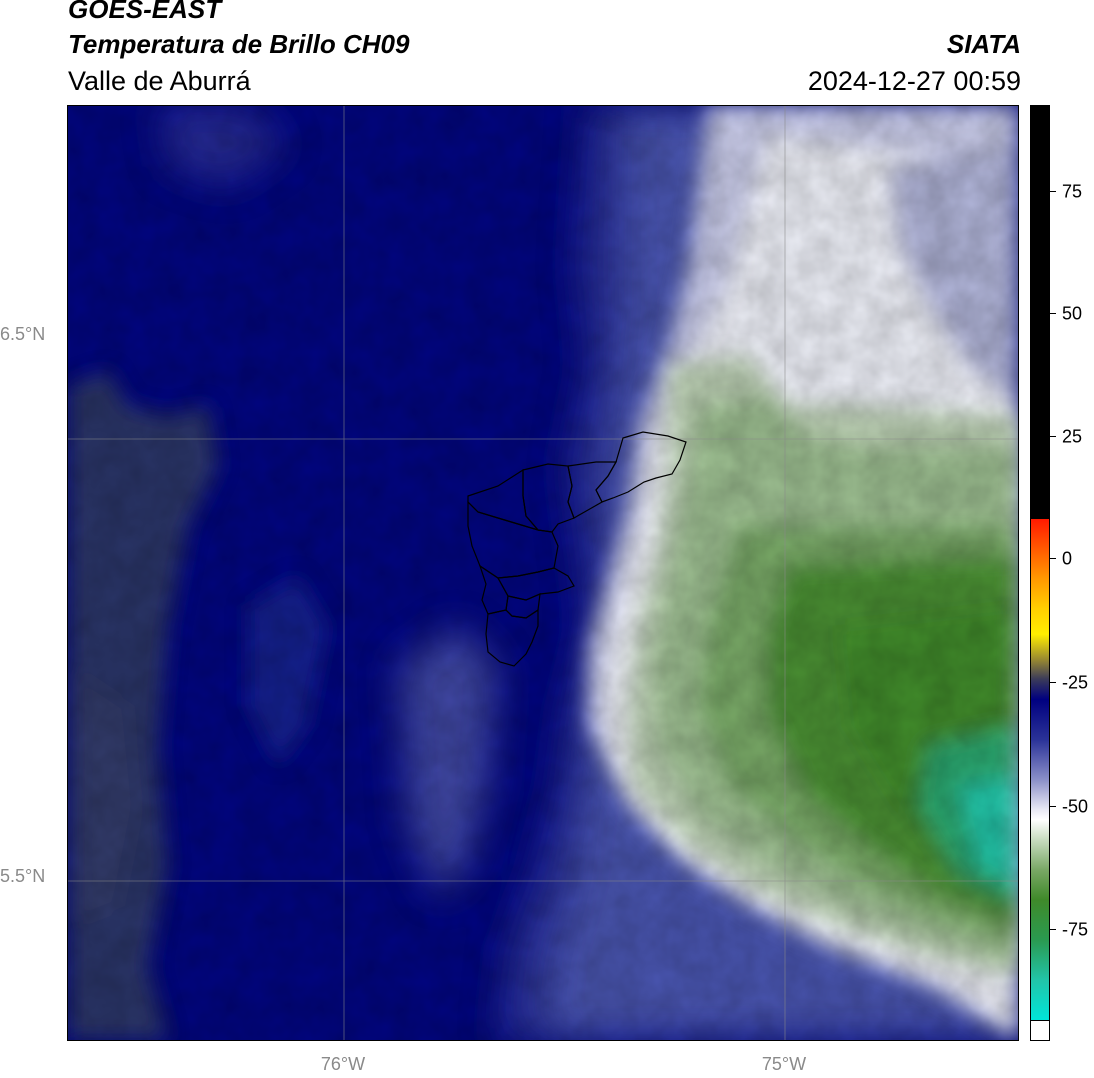  I want to click on satellite-title: GOES-EAST, so click(145, 12).